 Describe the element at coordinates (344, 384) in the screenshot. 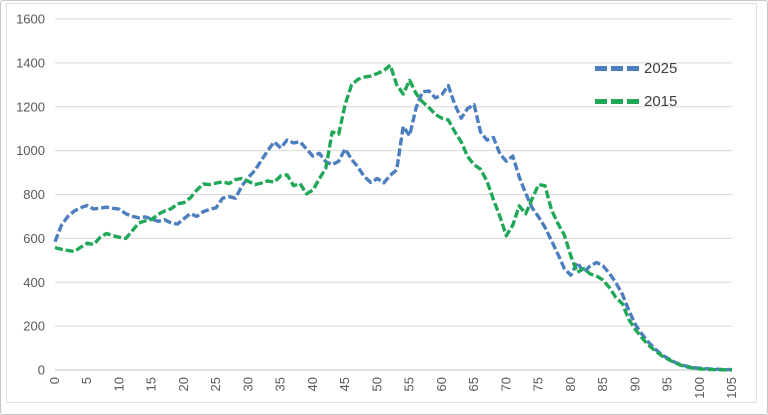

I see `x-axis-label: 45` at that location.